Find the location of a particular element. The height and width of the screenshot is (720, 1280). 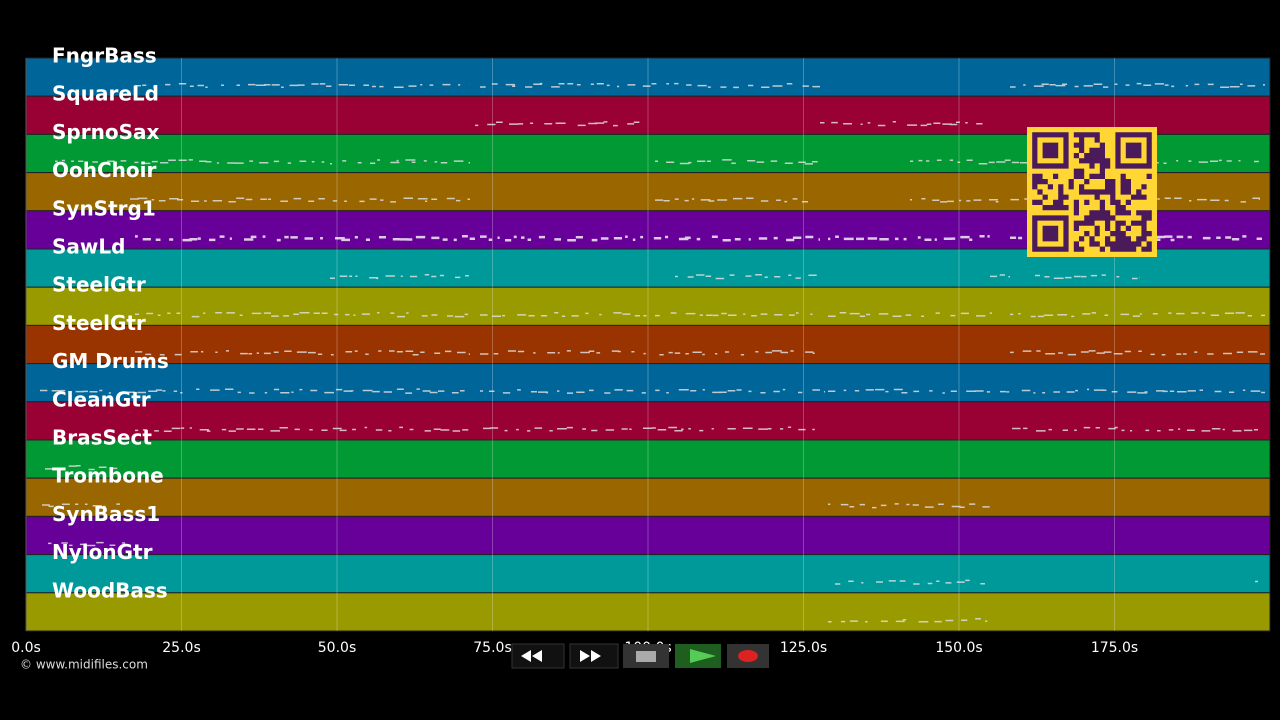

track-label: SynStrg1 is located at coordinates (104, 208).